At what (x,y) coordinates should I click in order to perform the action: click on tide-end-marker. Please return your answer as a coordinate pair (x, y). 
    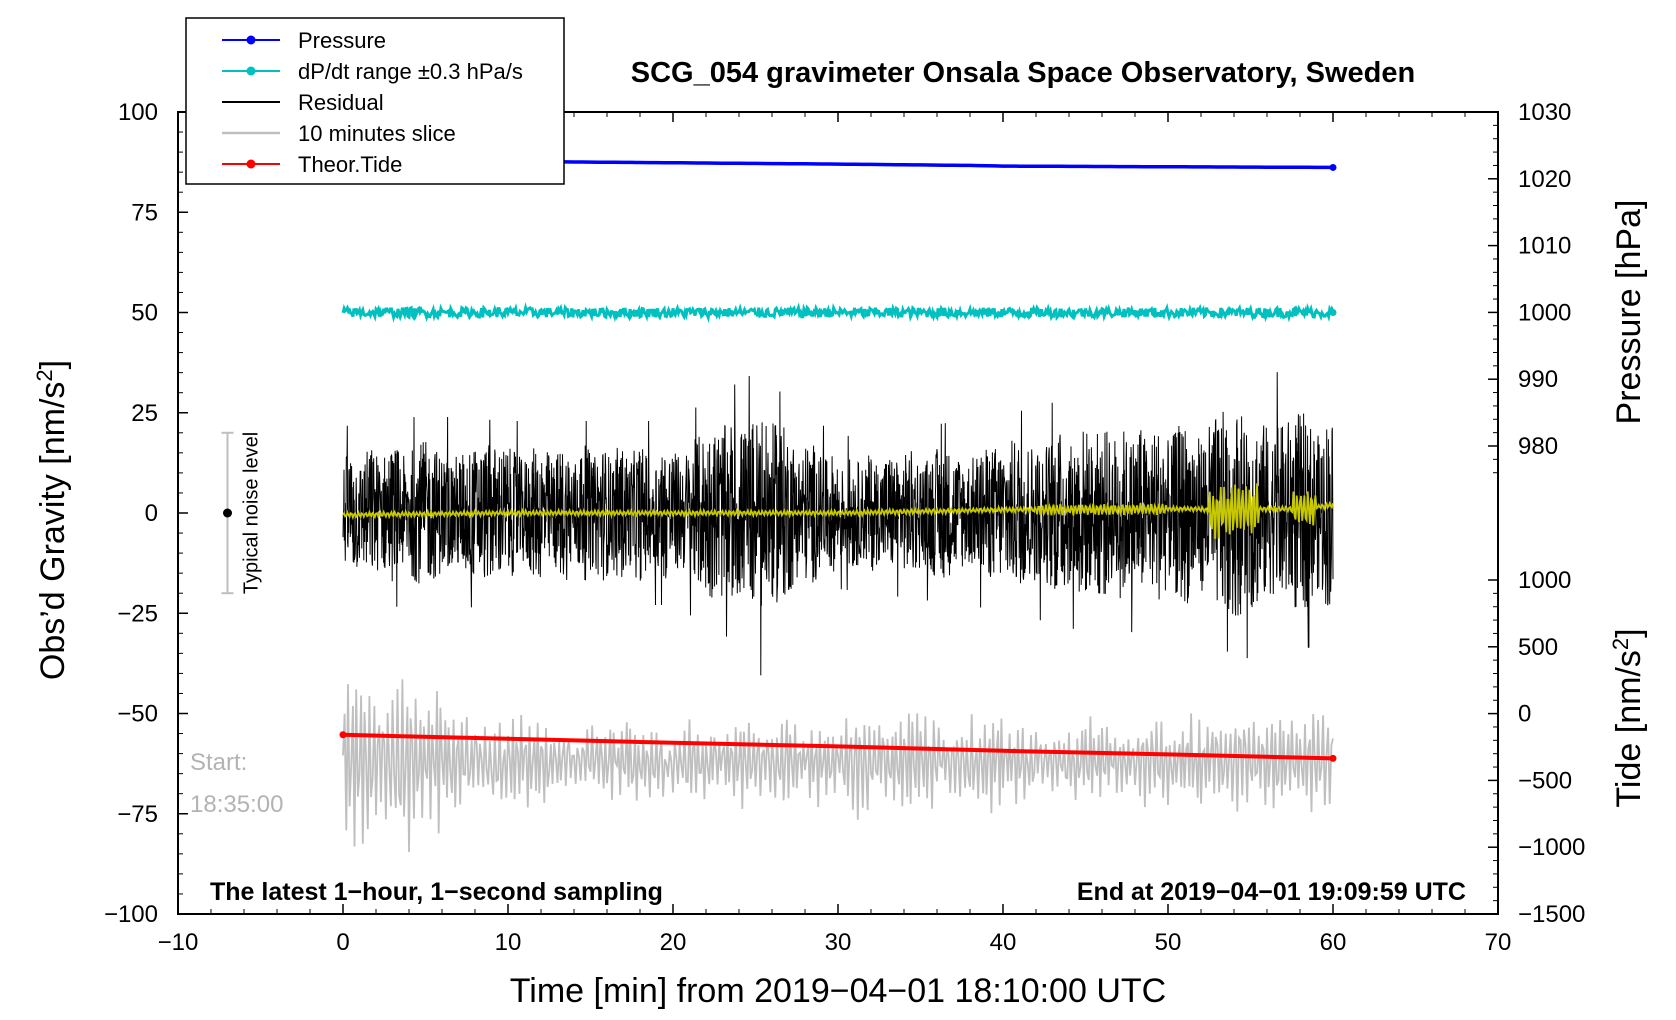
    Looking at the image, I should click on (1333, 758).